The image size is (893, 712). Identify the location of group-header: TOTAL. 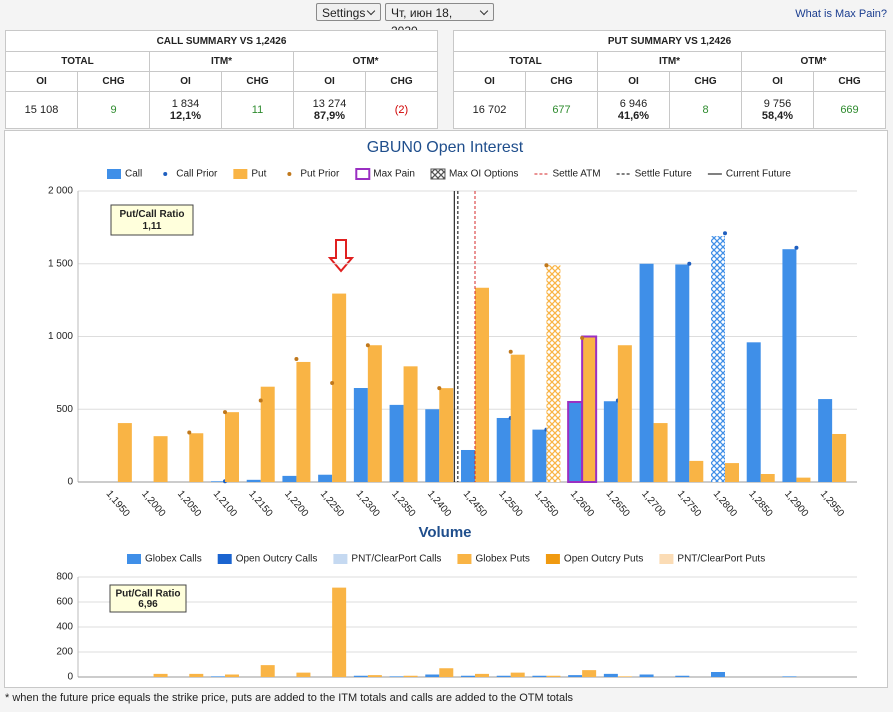
(525, 61).